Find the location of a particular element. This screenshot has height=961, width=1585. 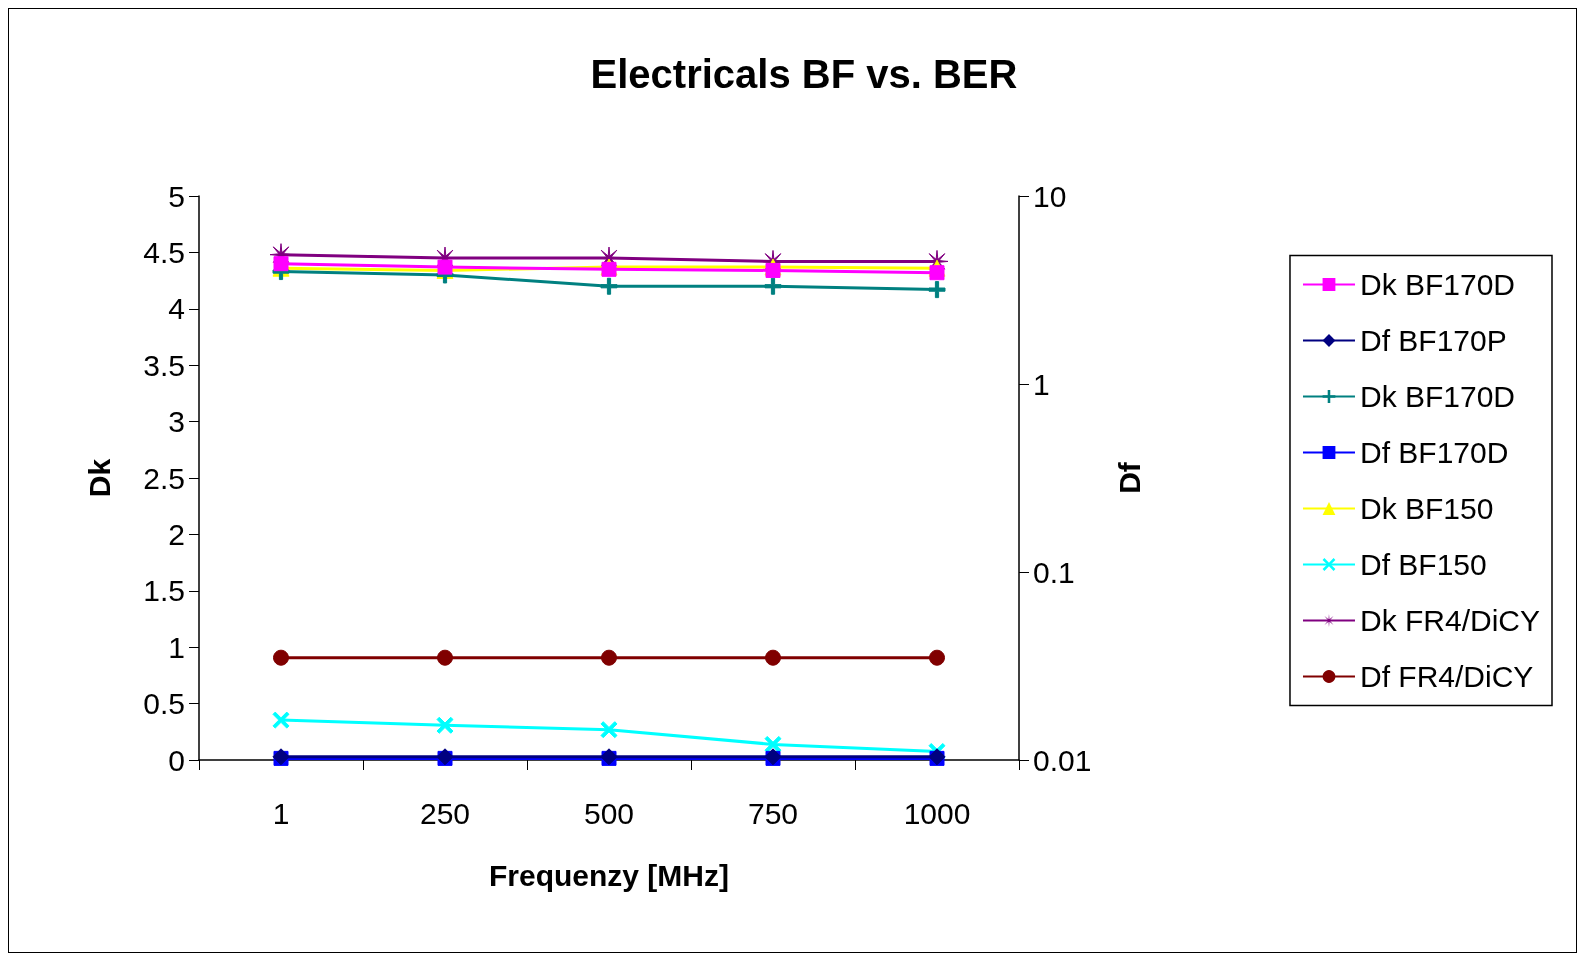

legend-label: Df BF150 is located at coordinates (1423, 564).